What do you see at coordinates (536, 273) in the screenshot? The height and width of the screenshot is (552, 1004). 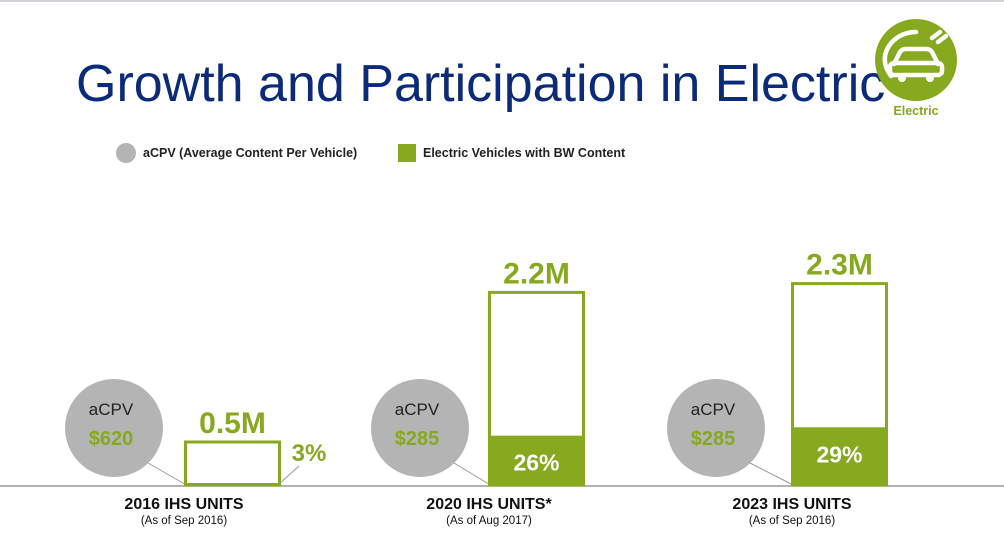 I see `bar-total-label: 2.2M` at bounding box center [536, 273].